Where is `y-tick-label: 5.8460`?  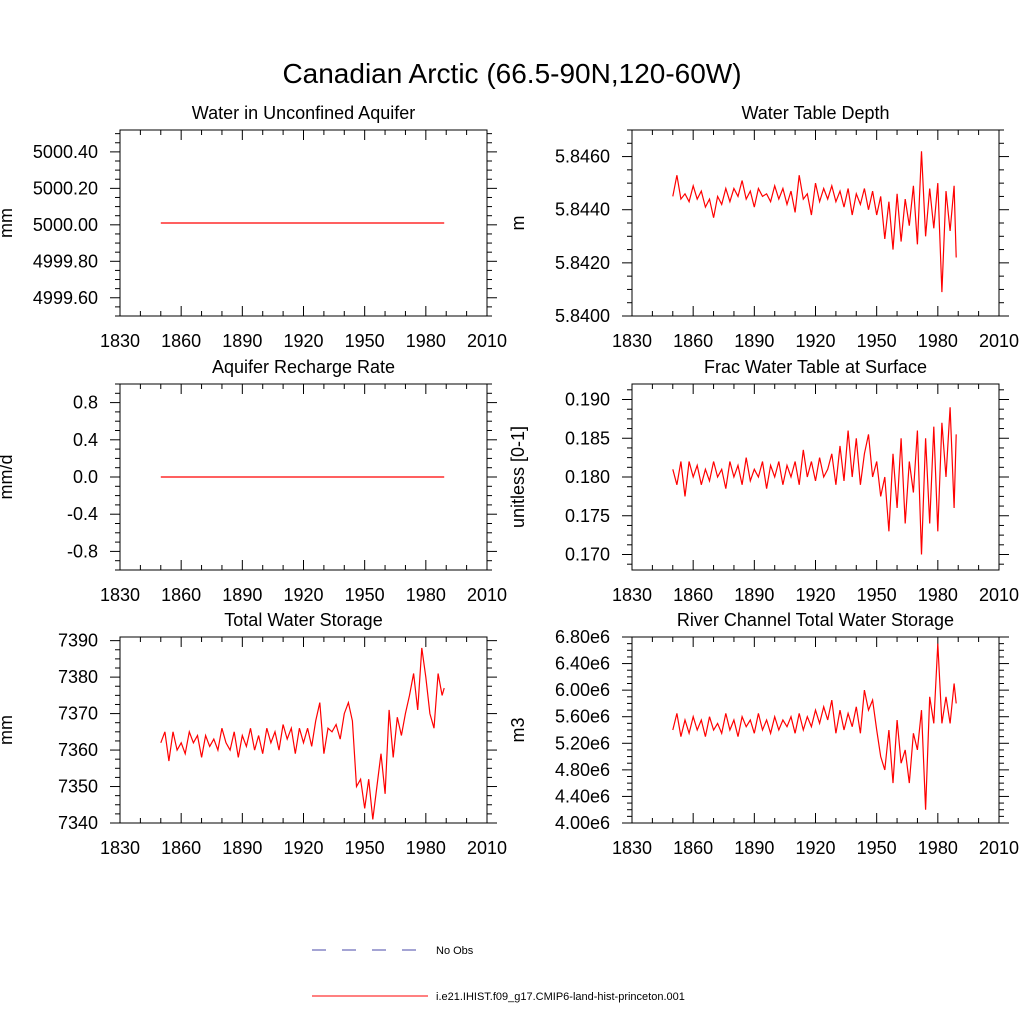
y-tick-label: 5.8460 is located at coordinates (582, 157).